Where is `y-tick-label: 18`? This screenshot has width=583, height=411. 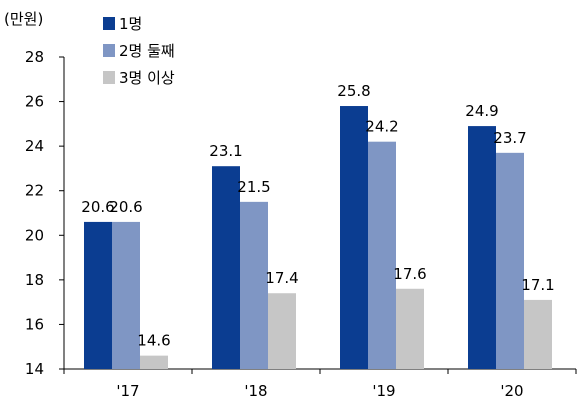
y-tick-label: 18 is located at coordinates (34, 280).